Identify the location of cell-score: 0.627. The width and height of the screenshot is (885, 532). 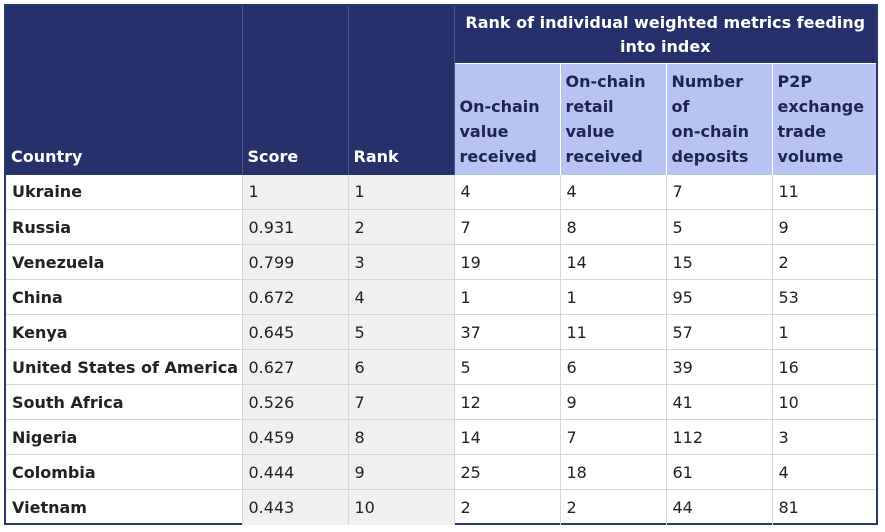
(295, 367).